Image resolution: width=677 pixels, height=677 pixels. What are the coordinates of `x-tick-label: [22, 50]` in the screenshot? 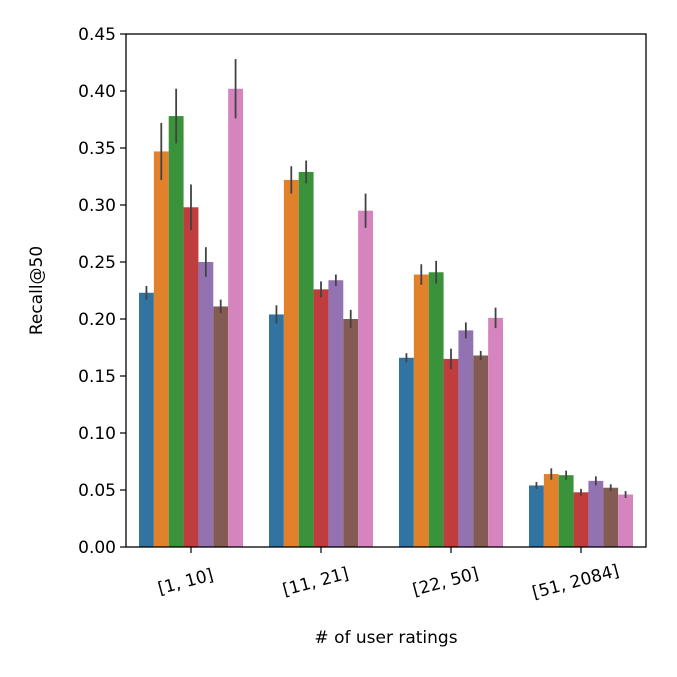 It's located at (446, 582).